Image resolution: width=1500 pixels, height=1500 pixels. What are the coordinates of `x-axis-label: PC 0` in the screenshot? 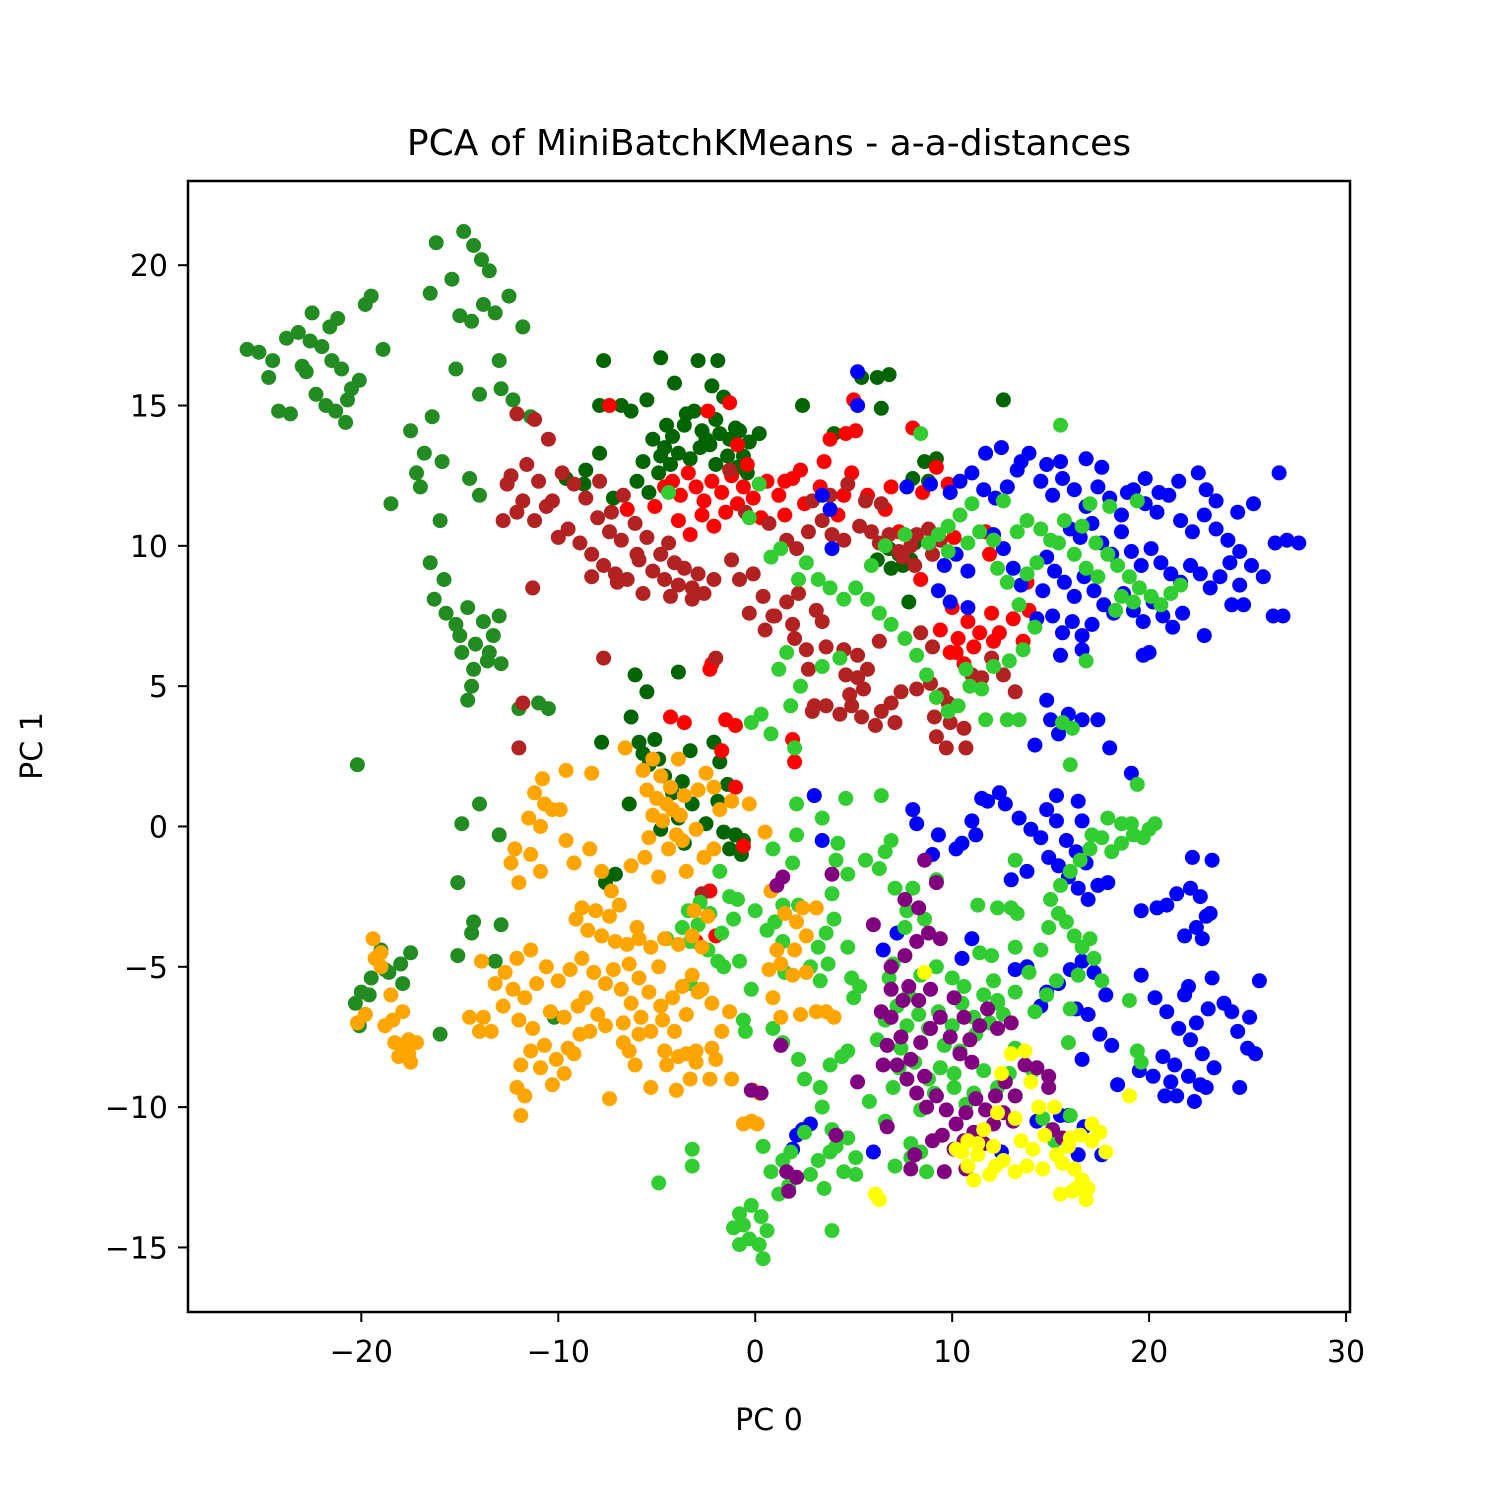 It's located at (769, 1420).